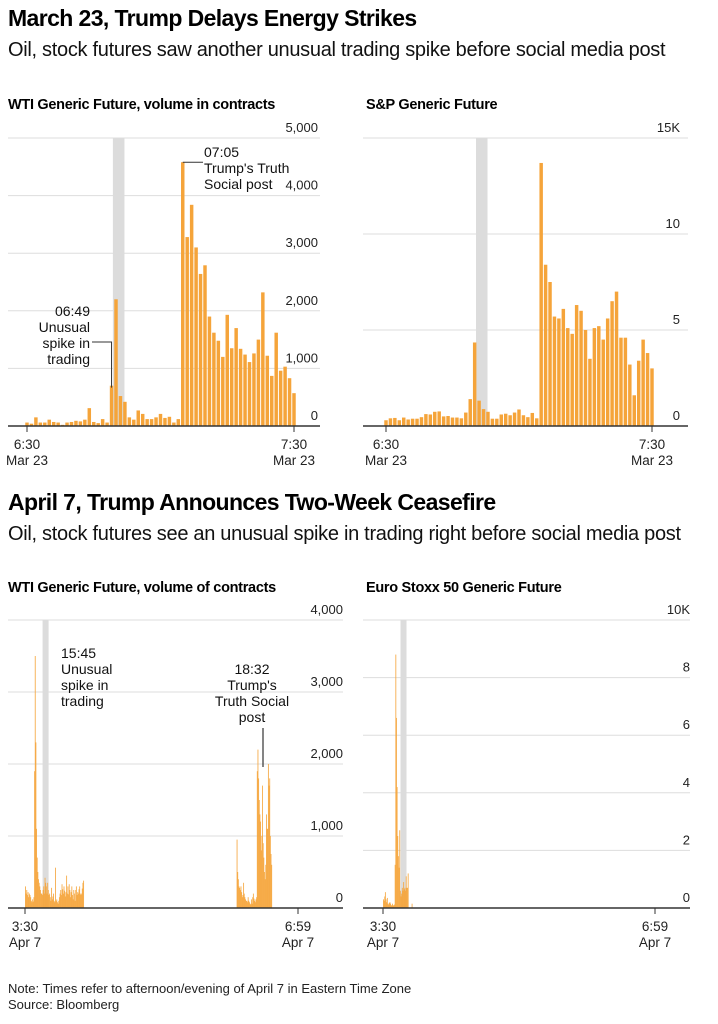 This screenshot has height=1024, width=718. I want to click on annotation-text: Unusual, so click(86, 669).